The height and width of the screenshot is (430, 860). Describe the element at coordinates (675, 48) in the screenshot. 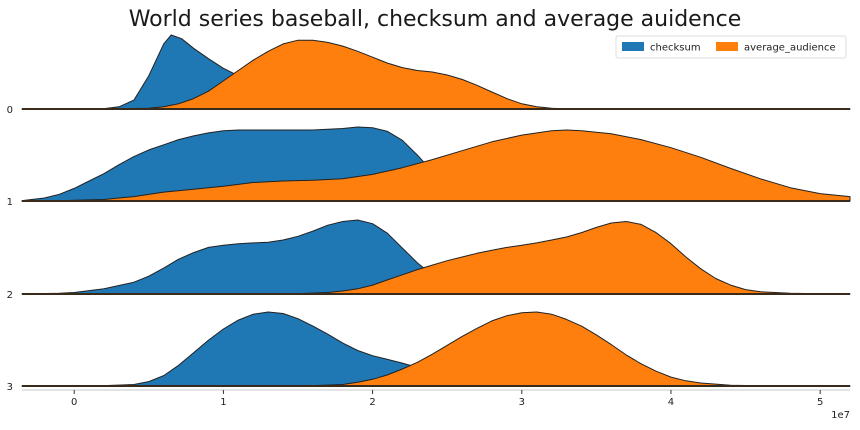

I see `legend-label-checksum: checksum` at that location.